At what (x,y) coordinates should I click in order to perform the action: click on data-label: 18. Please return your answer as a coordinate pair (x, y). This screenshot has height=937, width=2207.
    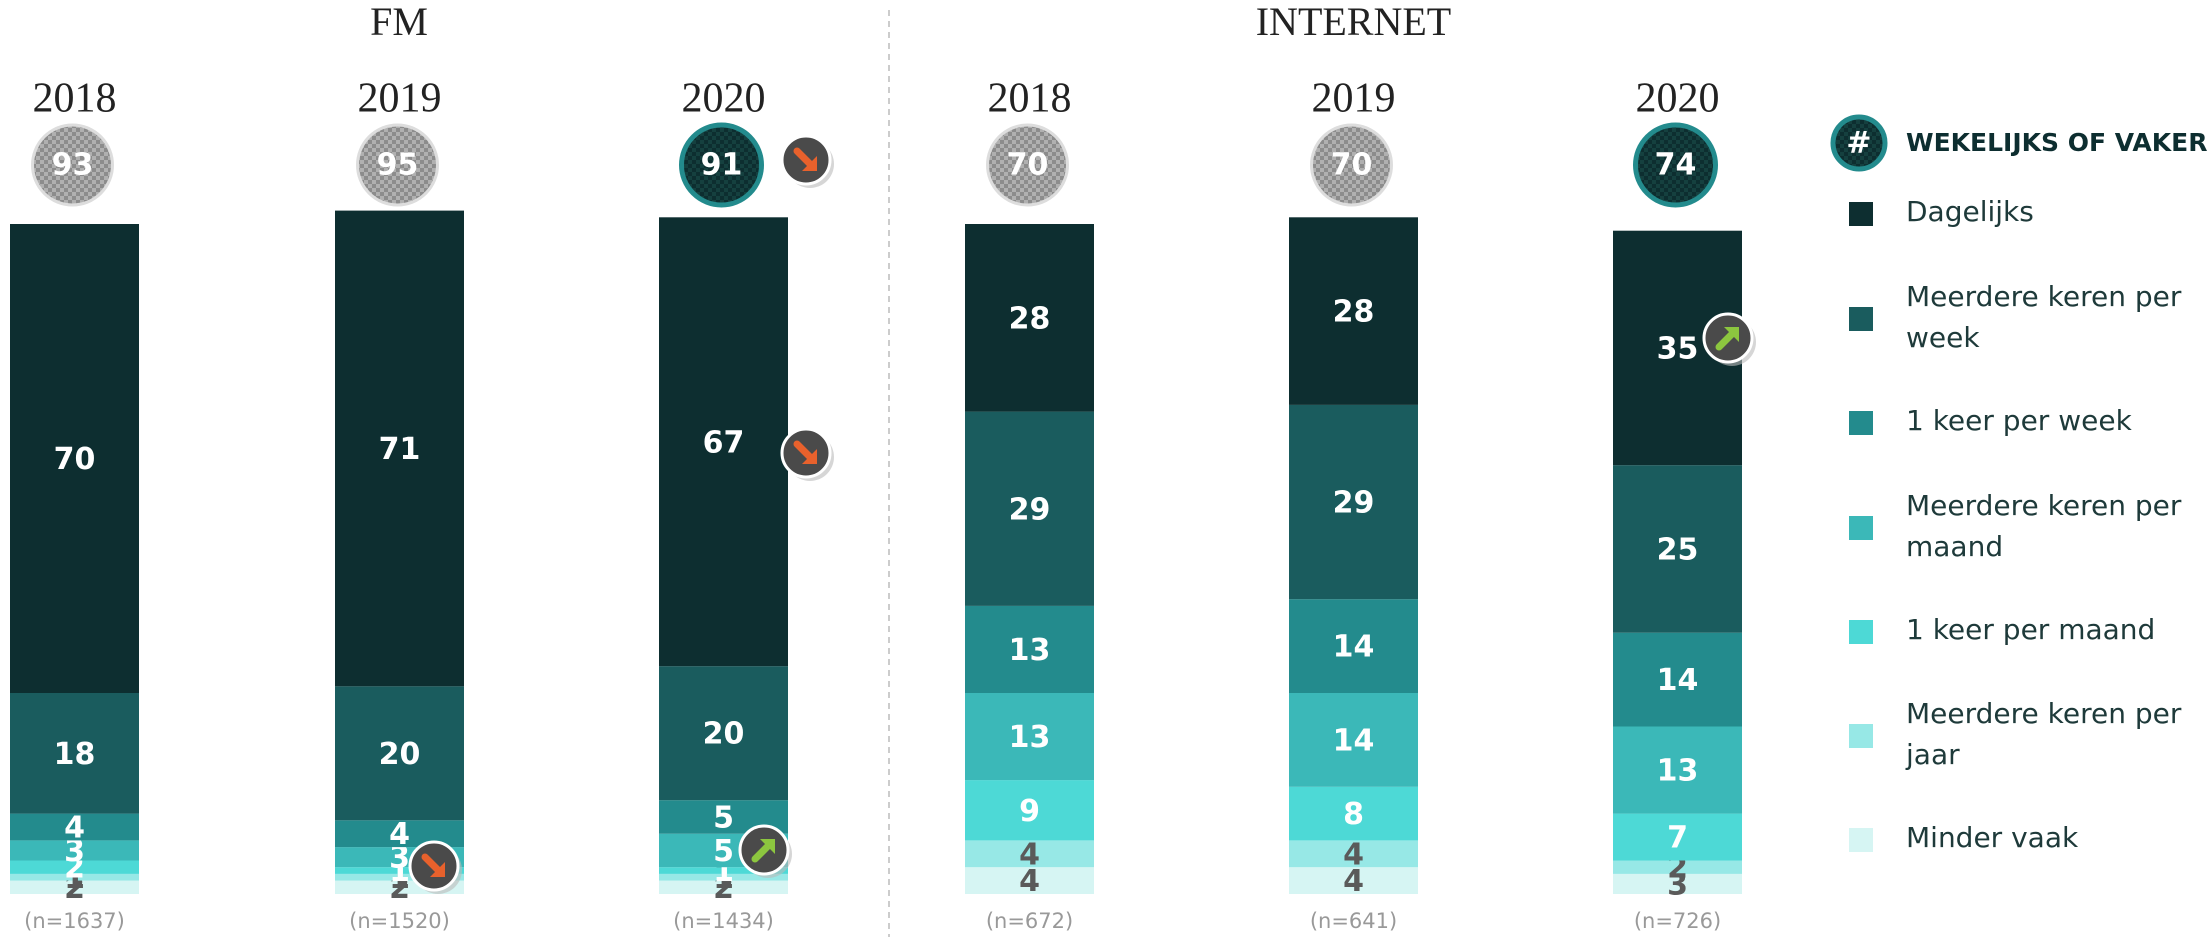
    Looking at the image, I should click on (75, 754).